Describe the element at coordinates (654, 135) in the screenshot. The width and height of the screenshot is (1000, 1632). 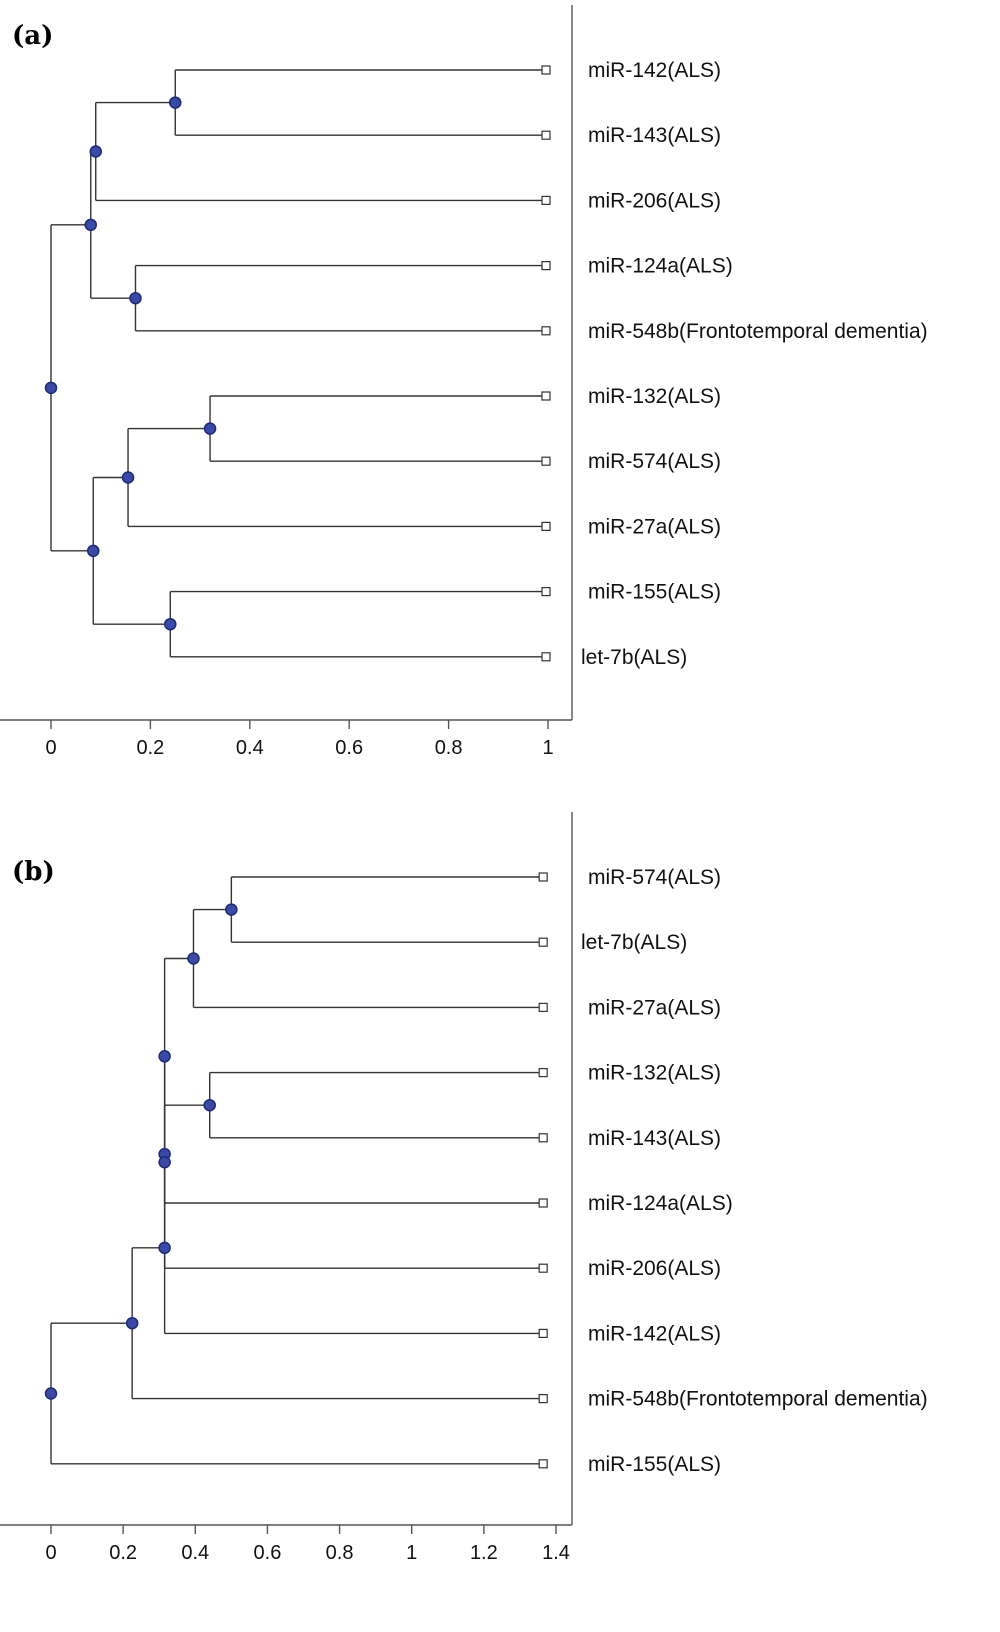
I see `panel-a-leaf-label: miR-143(ALS)` at that location.